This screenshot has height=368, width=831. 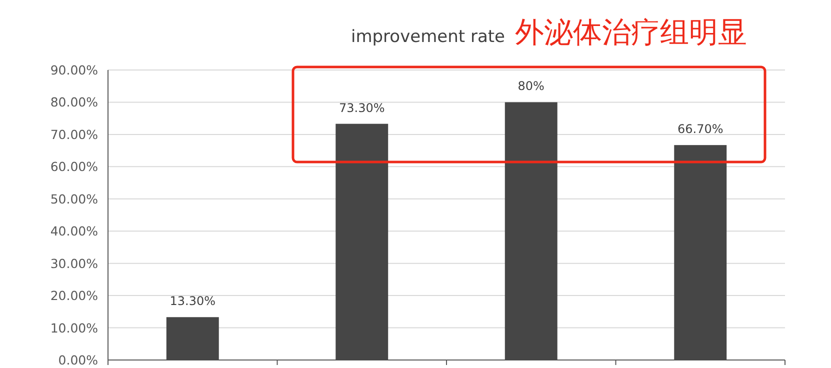 I want to click on chart-title: improvement rate, so click(x=427, y=37).